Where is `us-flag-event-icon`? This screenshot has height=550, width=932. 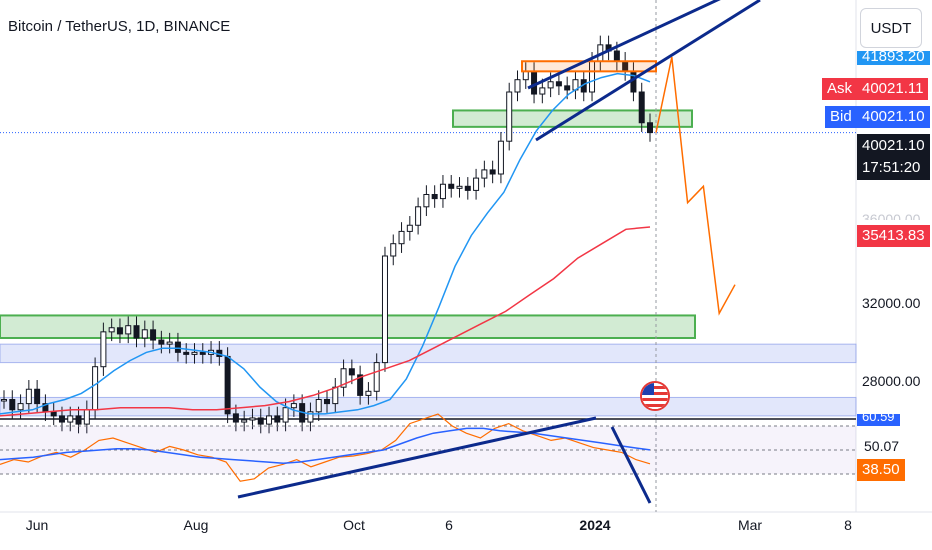 us-flag-event-icon is located at coordinates (655, 396).